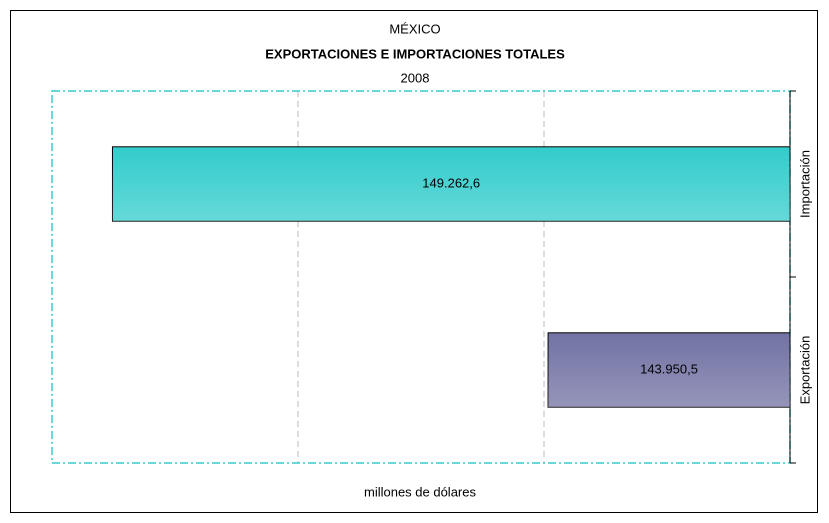 The height and width of the screenshot is (523, 829). I want to click on chart-subtitle: EXPORTACIONES E IMPORTACIONES TOTALES, so click(415, 53).